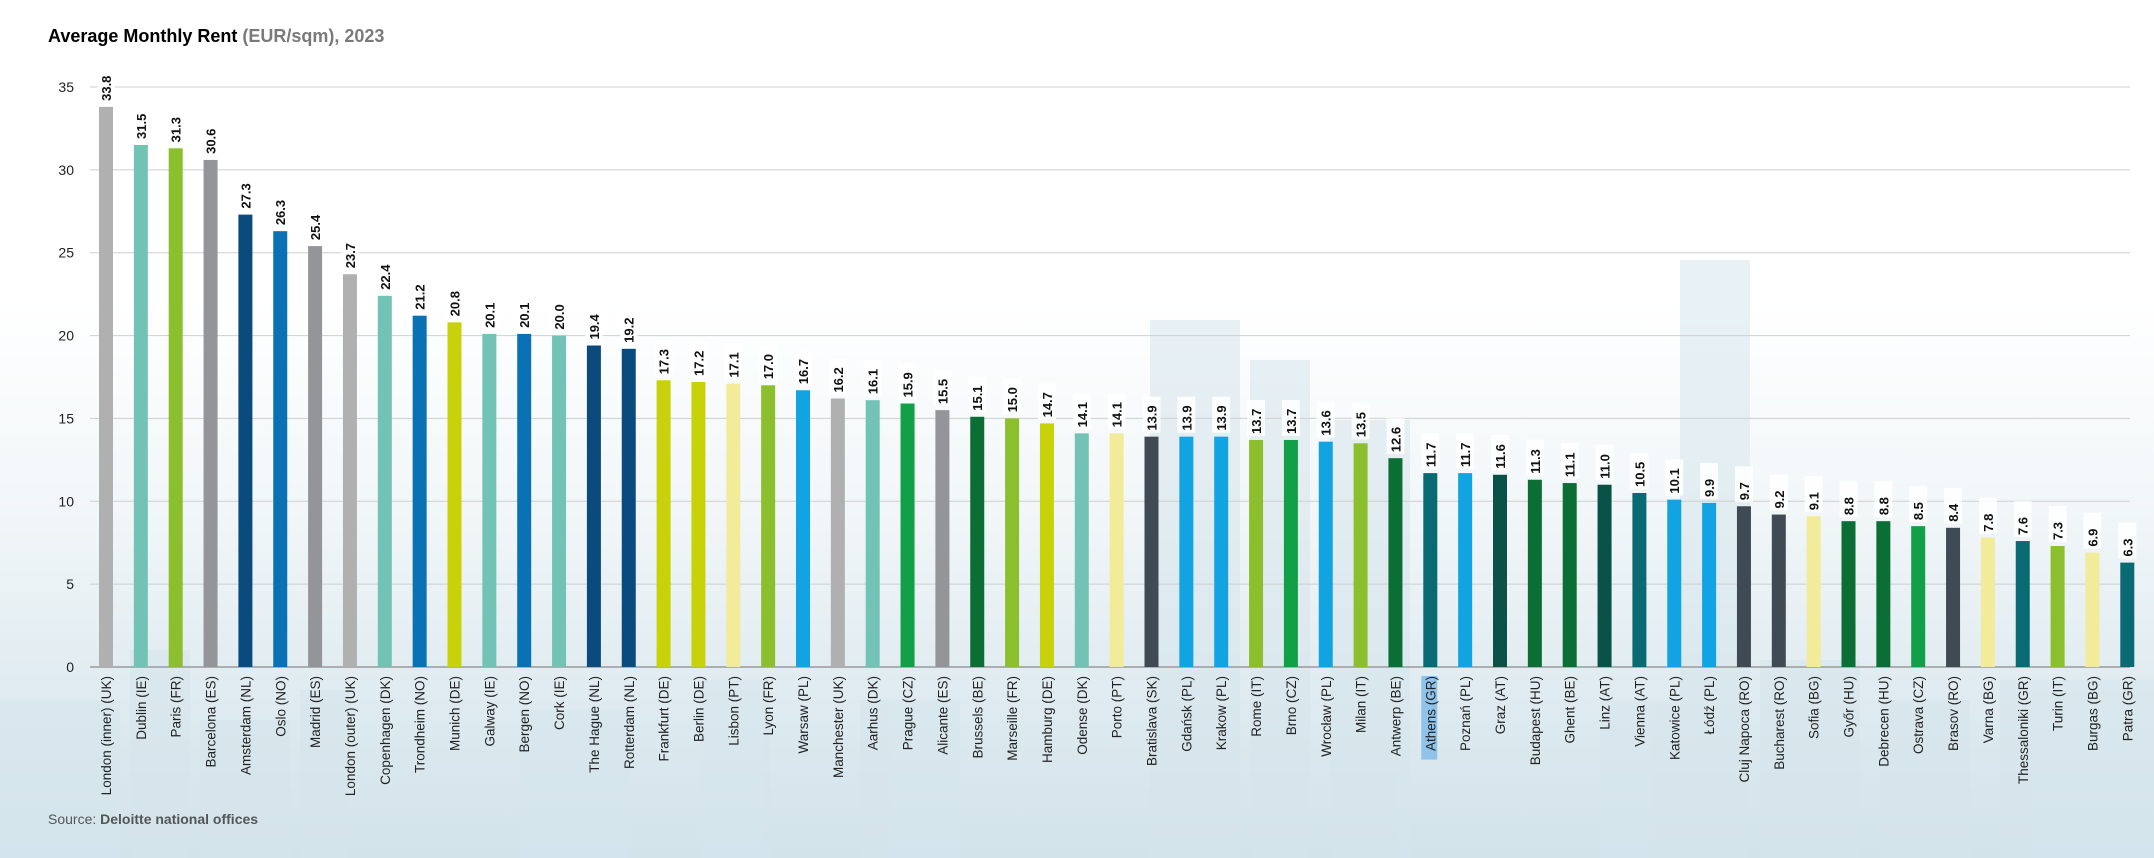 The image size is (2154, 858). Describe the element at coordinates (1639, 711) in the screenshot. I see `category-label: Vienna (AT)` at that location.